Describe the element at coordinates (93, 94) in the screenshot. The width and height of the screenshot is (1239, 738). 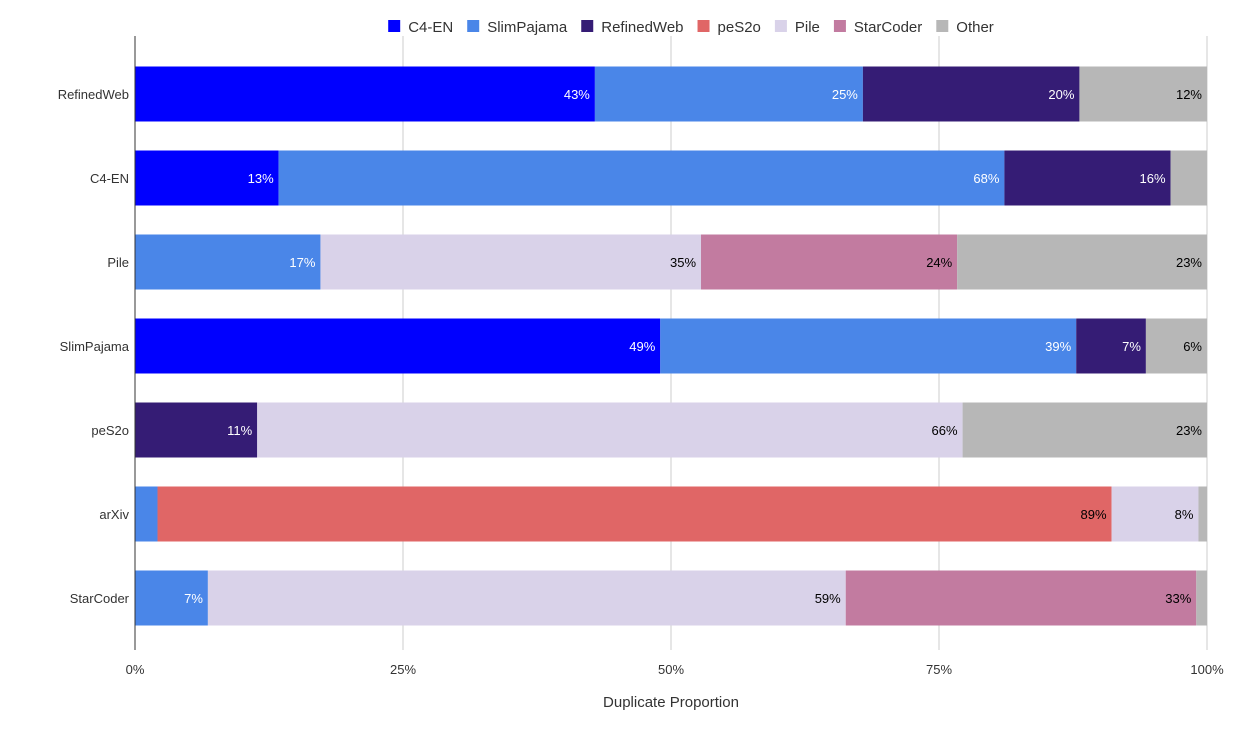
I see `y-tick-label: RefinedWeb` at that location.